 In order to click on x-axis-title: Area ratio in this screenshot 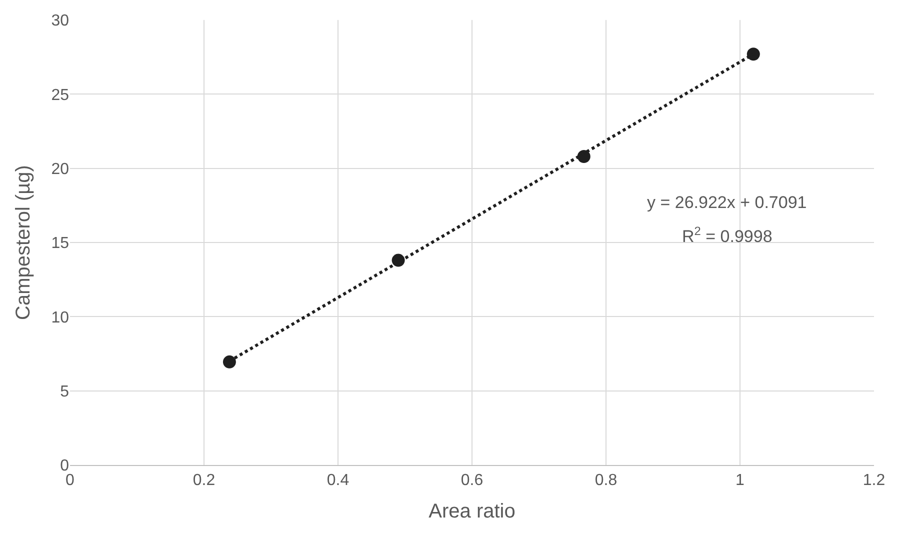, I will do `click(472, 511)`.